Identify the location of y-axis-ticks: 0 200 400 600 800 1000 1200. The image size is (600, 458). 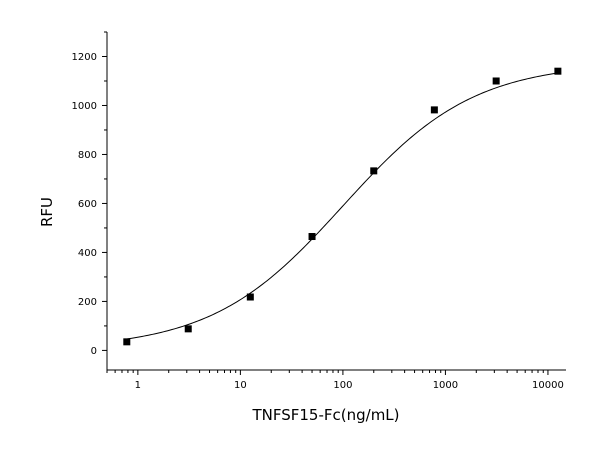
(89, 194).